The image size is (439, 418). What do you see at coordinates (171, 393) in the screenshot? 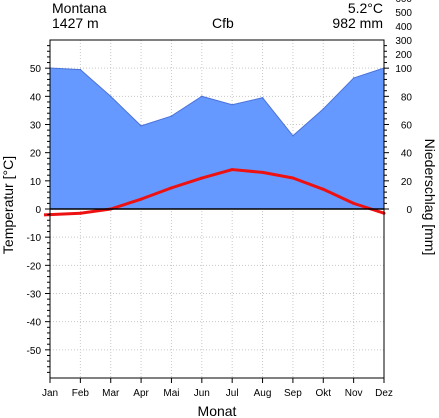
I see `month-label: Mai` at bounding box center [171, 393].